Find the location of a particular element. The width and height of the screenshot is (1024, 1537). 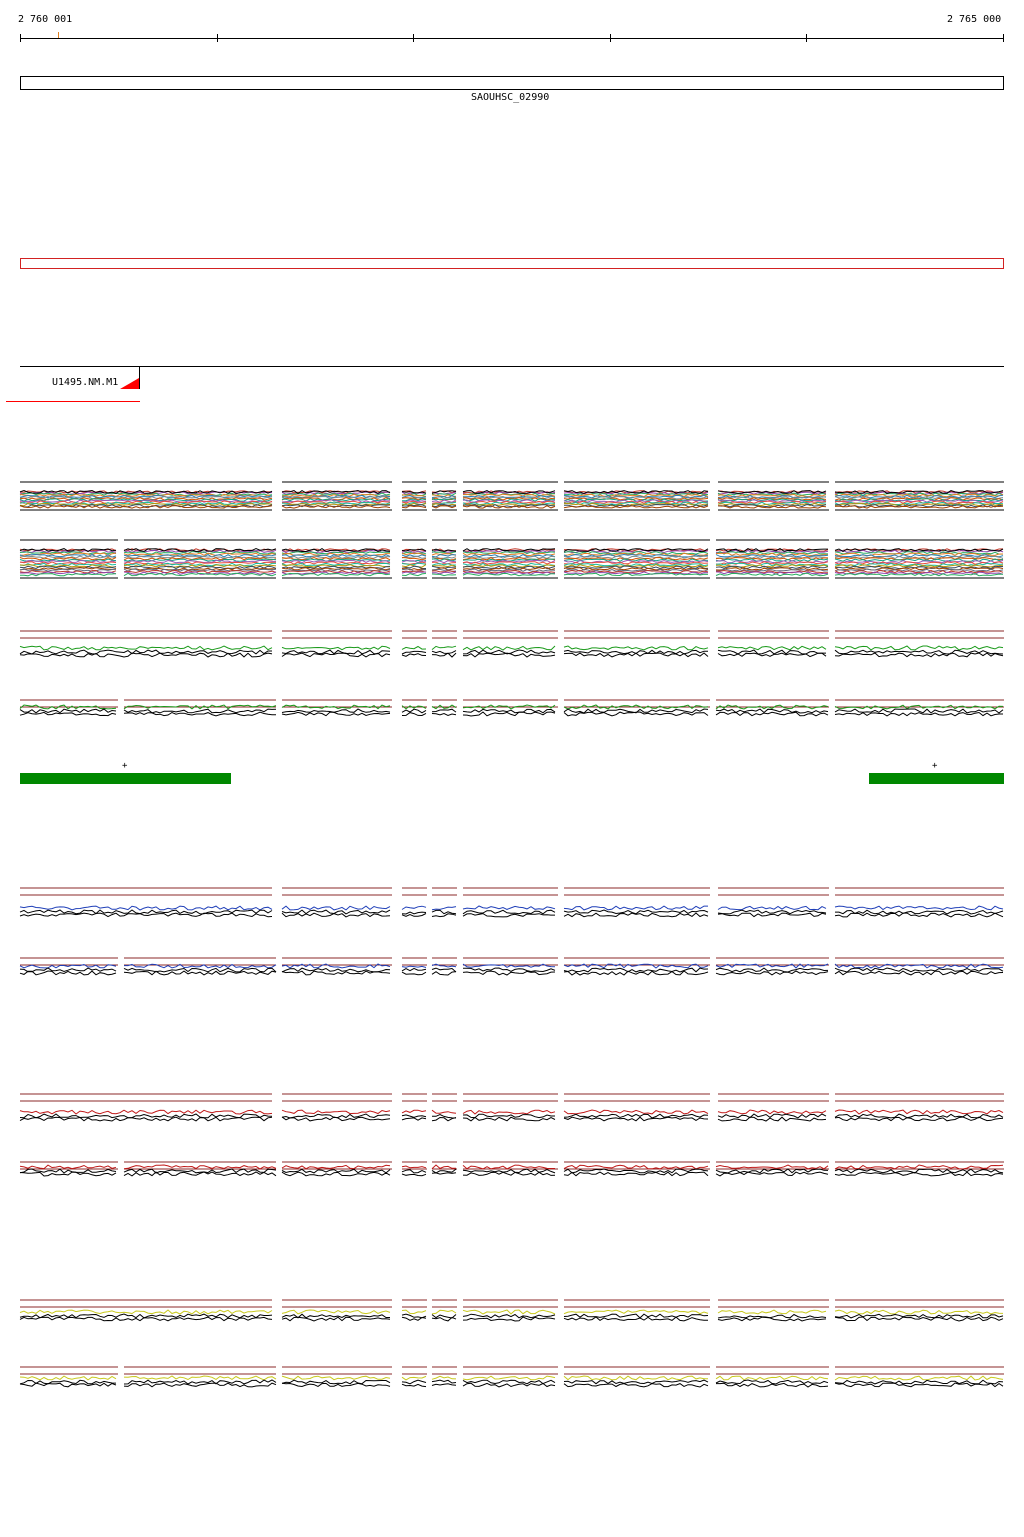

coordinate-ruler is located at coordinates (512, 37).